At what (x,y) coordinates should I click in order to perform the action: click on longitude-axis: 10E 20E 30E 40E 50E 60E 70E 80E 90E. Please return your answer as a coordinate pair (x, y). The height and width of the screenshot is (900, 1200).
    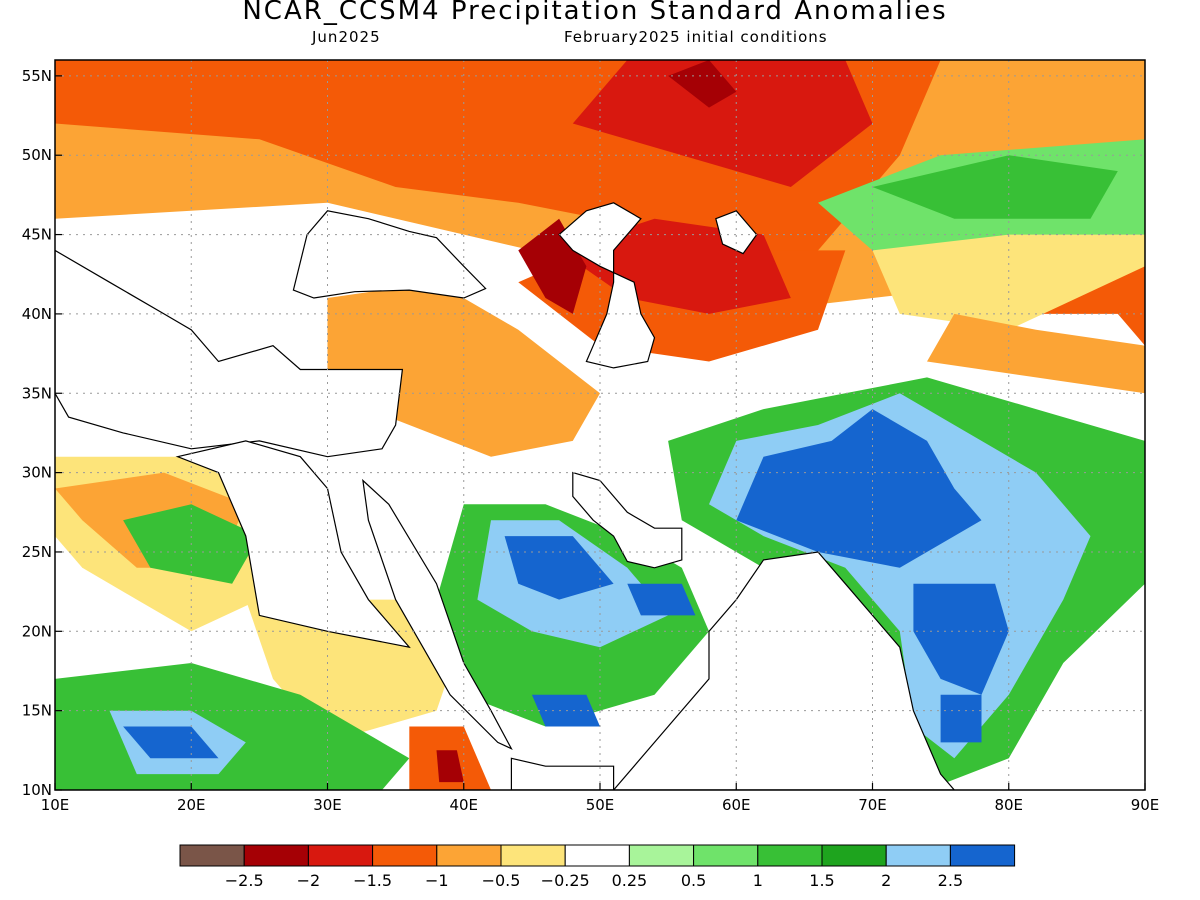
    Looking at the image, I should click on (600, 798).